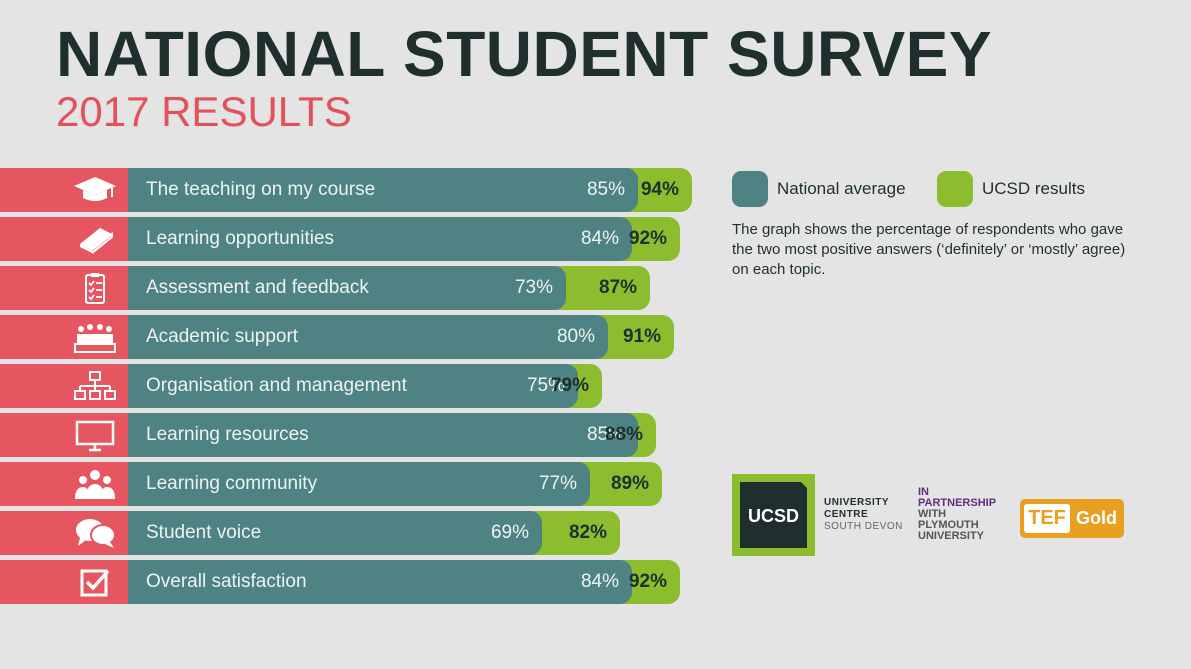  I want to click on partner-line2: PARTNERSHIP, so click(957, 503).